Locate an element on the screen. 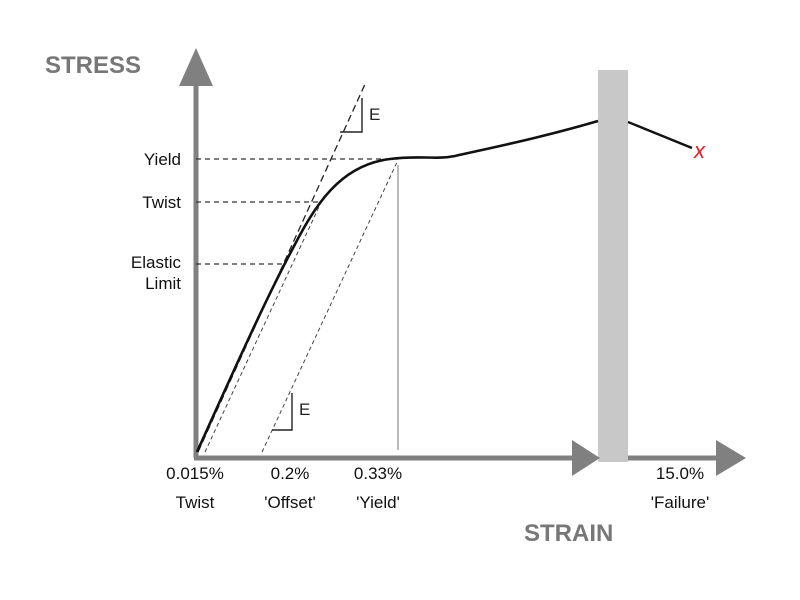 The image size is (800, 600). x-axis-arrowhead-break is located at coordinates (586, 458).